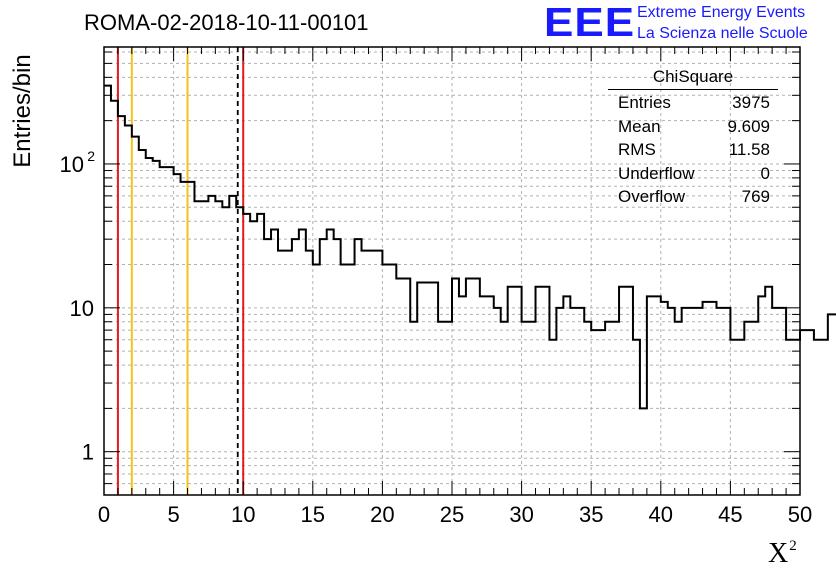 This screenshot has height=572, width=836. I want to click on x-axis-label-base: X, so click(778, 553).